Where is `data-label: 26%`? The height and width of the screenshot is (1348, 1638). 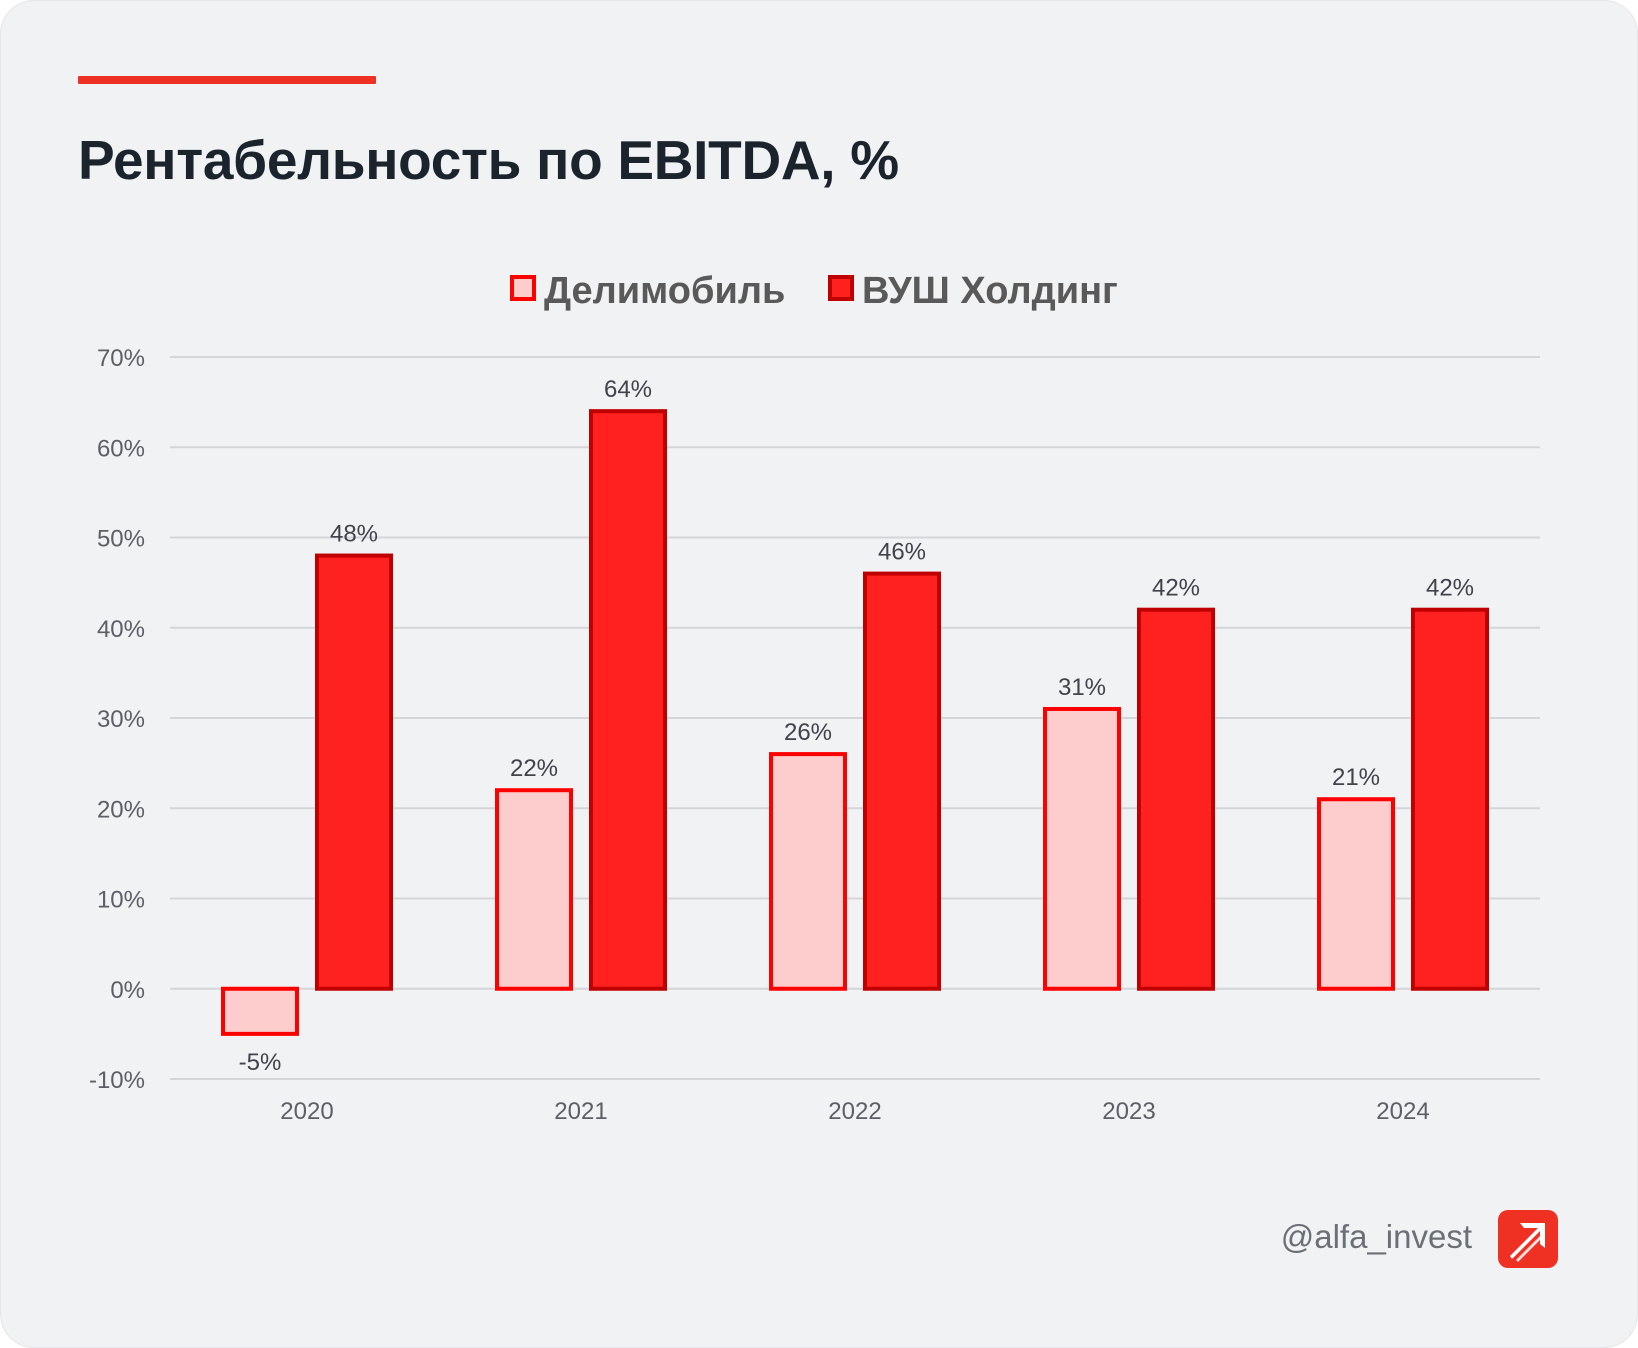 data-label: 26% is located at coordinates (808, 732).